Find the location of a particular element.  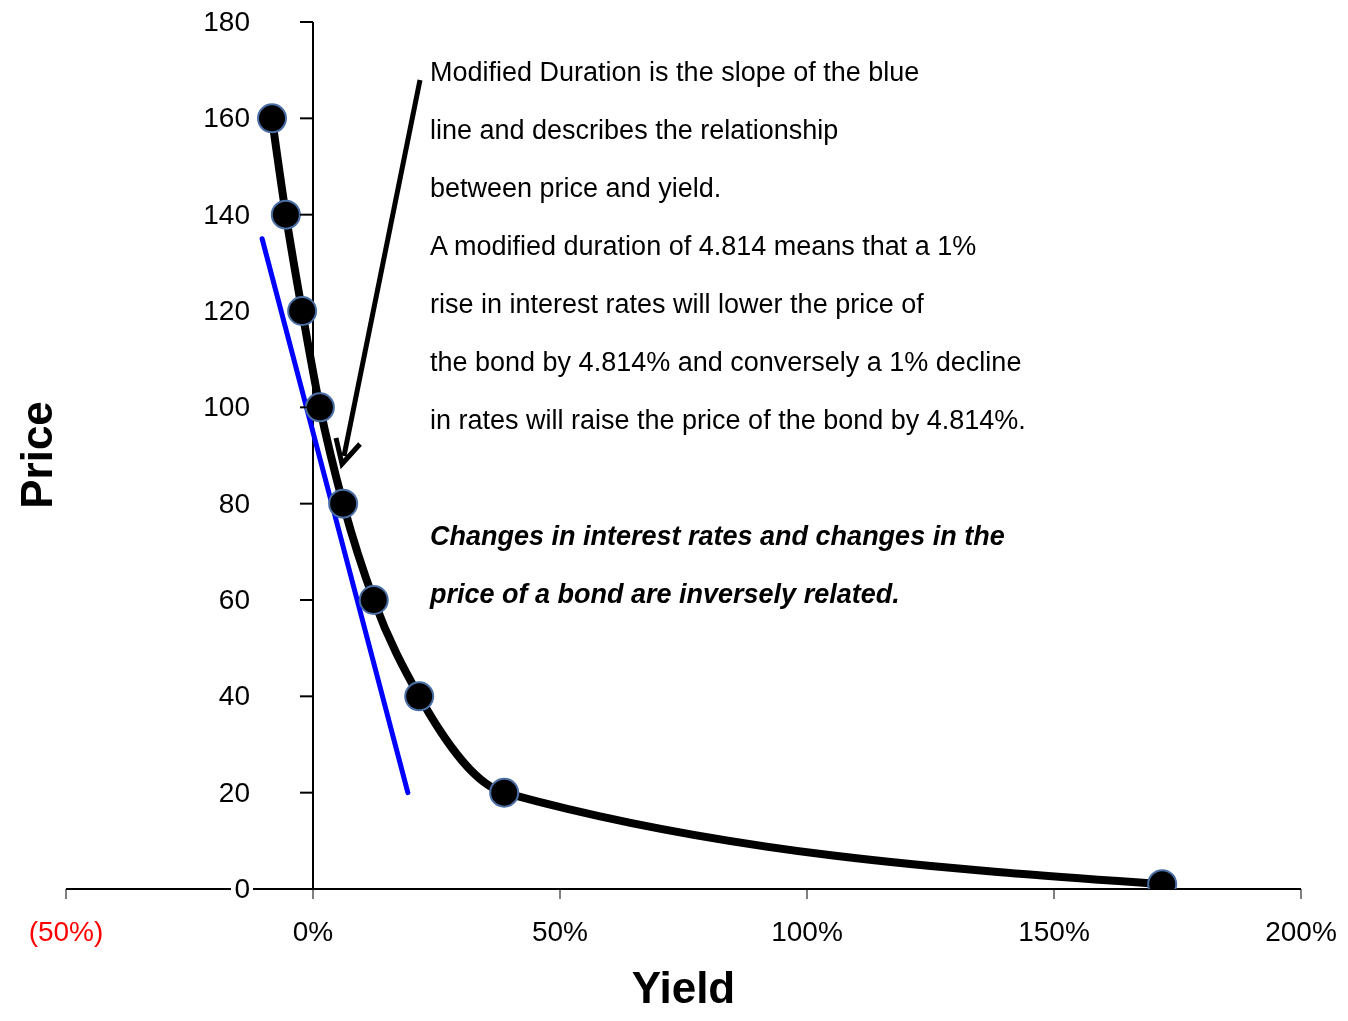

annotation: line and describes the relationship is located at coordinates (634, 130).